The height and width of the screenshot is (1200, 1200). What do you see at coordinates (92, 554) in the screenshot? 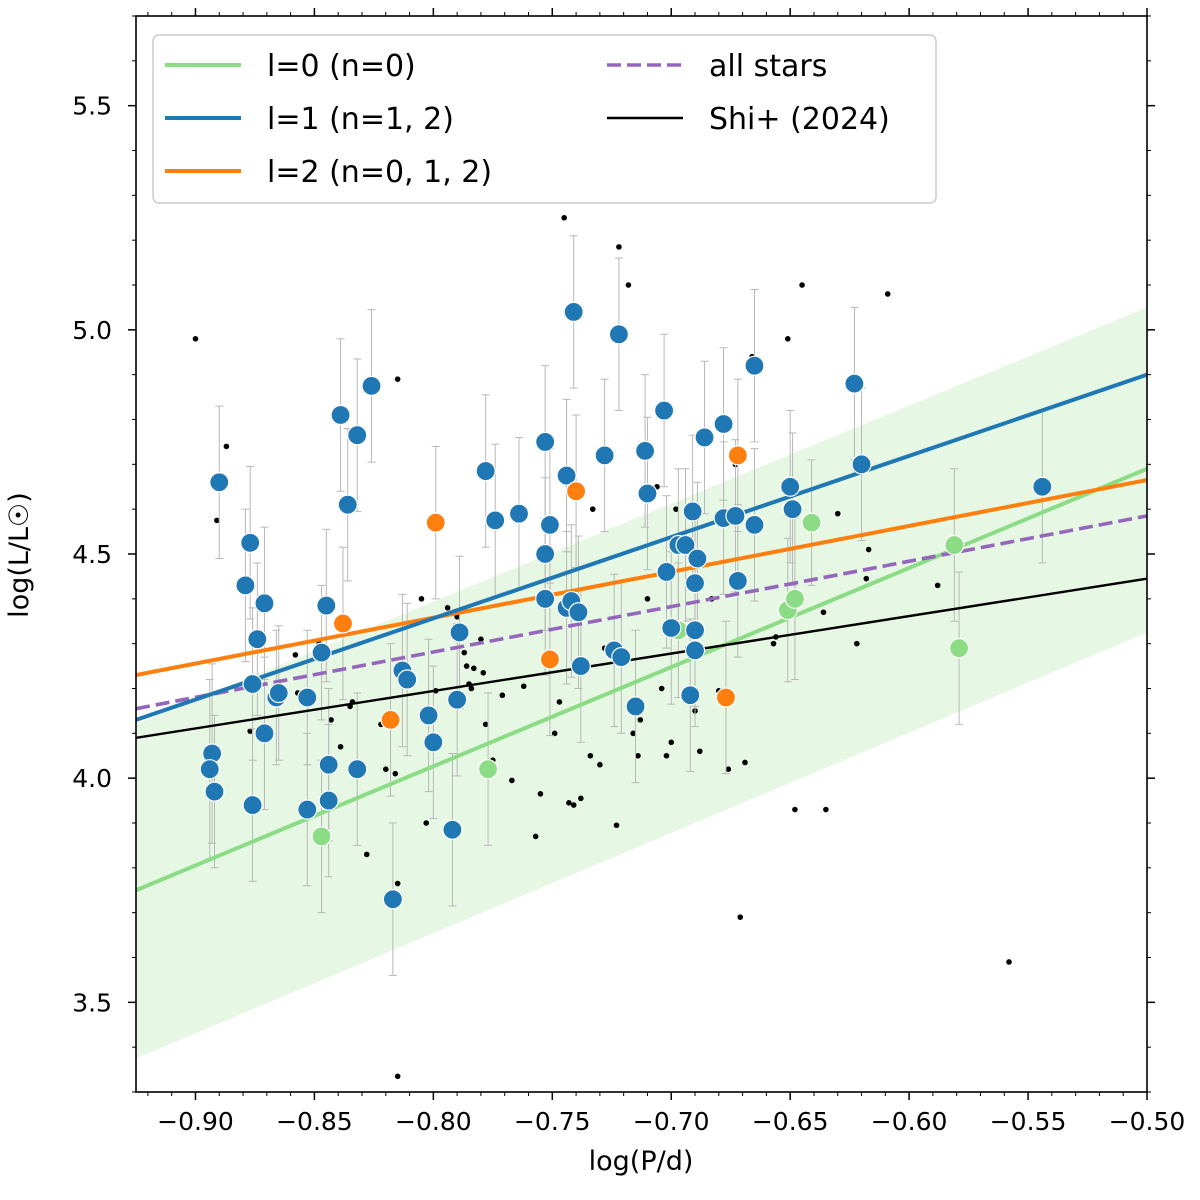
I see `y-tick-label: 4.5` at bounding box center [92, 554].